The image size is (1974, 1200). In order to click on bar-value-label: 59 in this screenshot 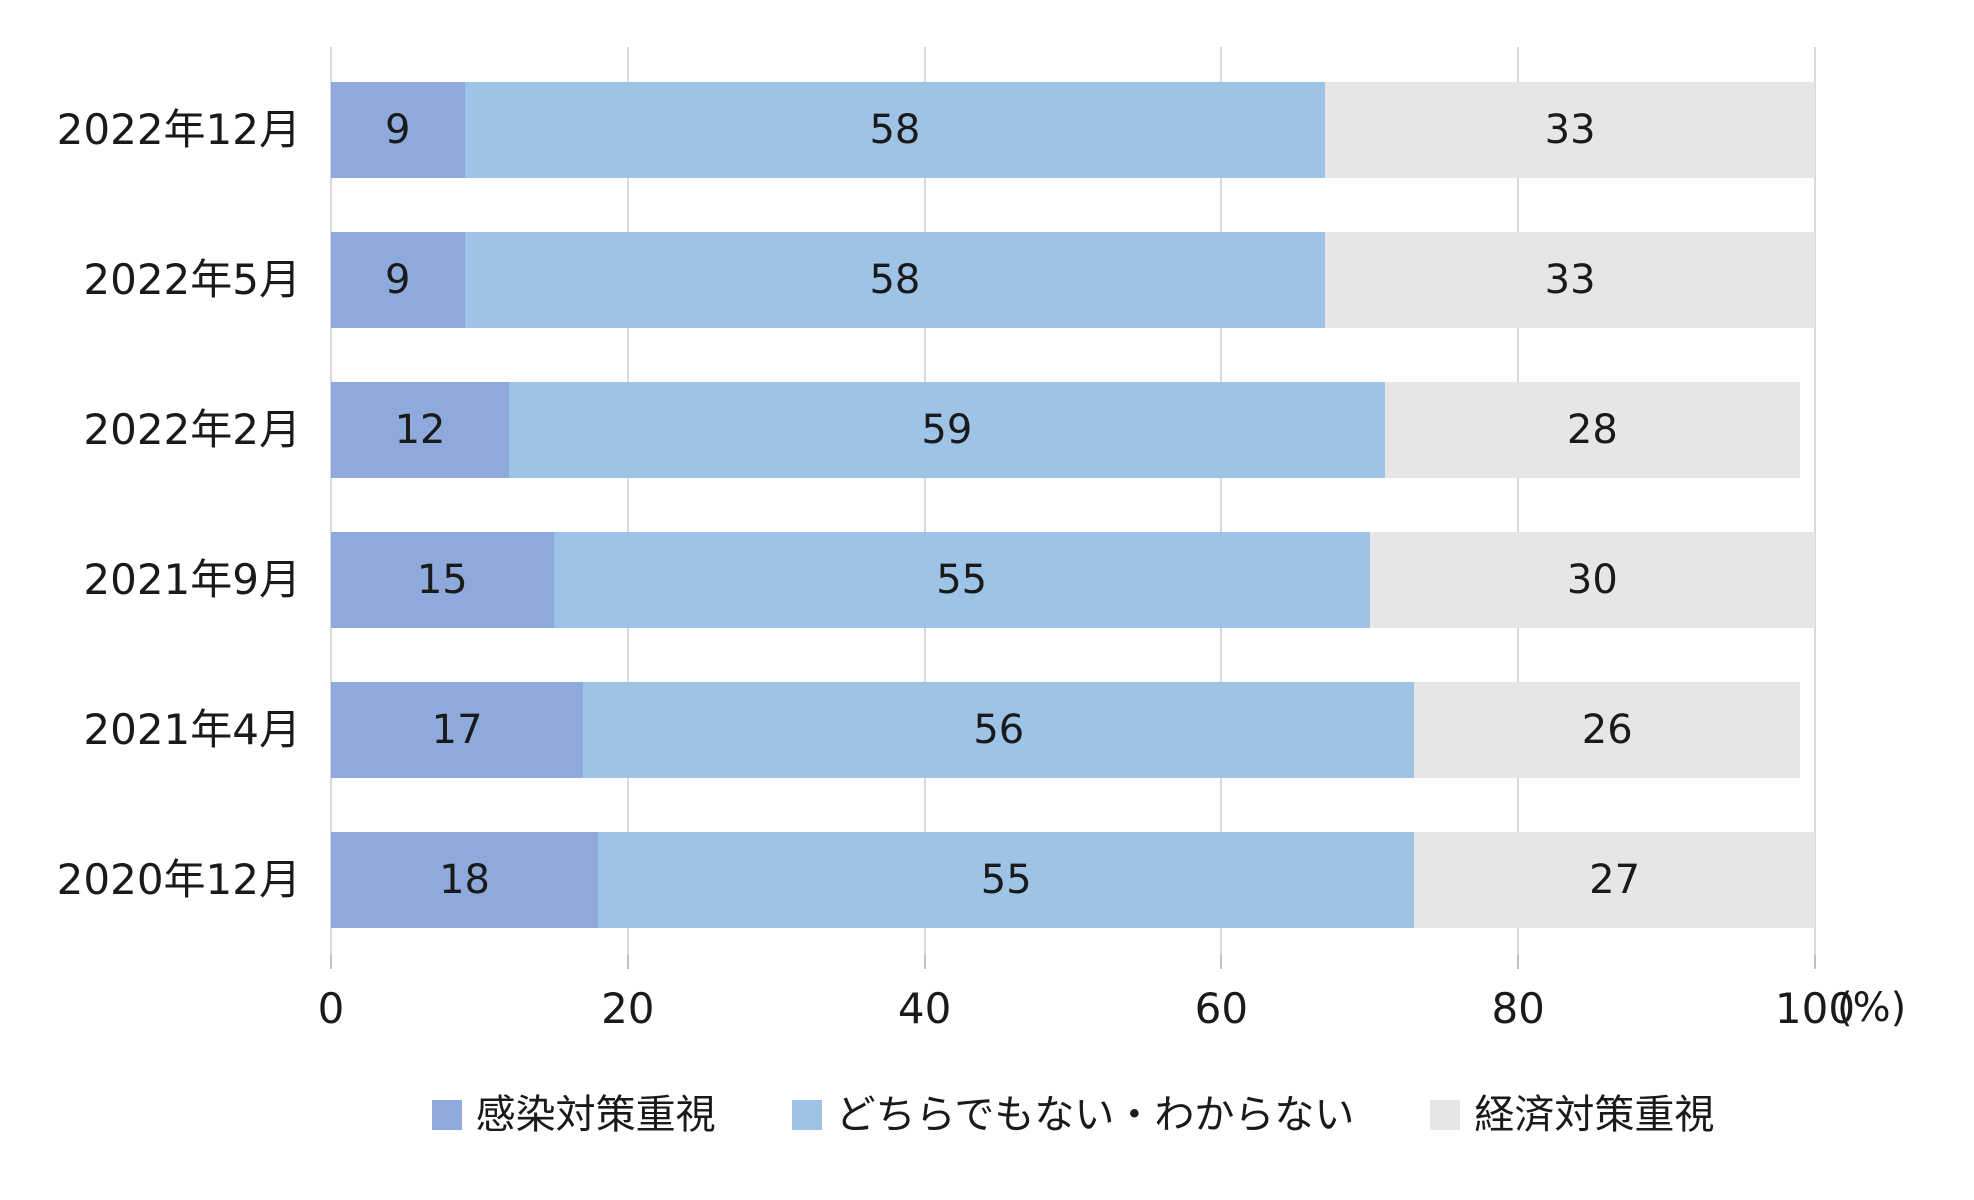, I will do `click(947, 430)`.